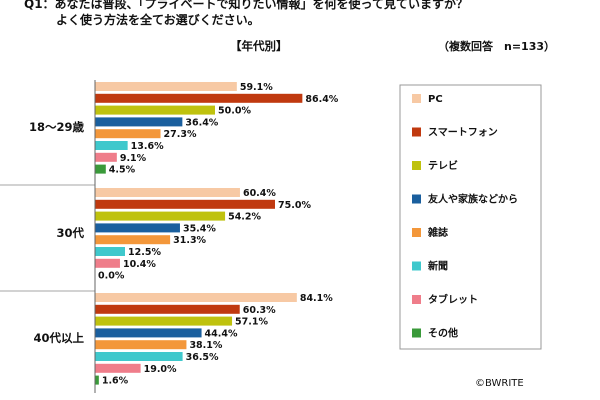 The image size is (600, 400). What do you see at coordinates (180, 134) in the screenshot?
I see `data-label: 27.3%` at bounding box center [180, 134].